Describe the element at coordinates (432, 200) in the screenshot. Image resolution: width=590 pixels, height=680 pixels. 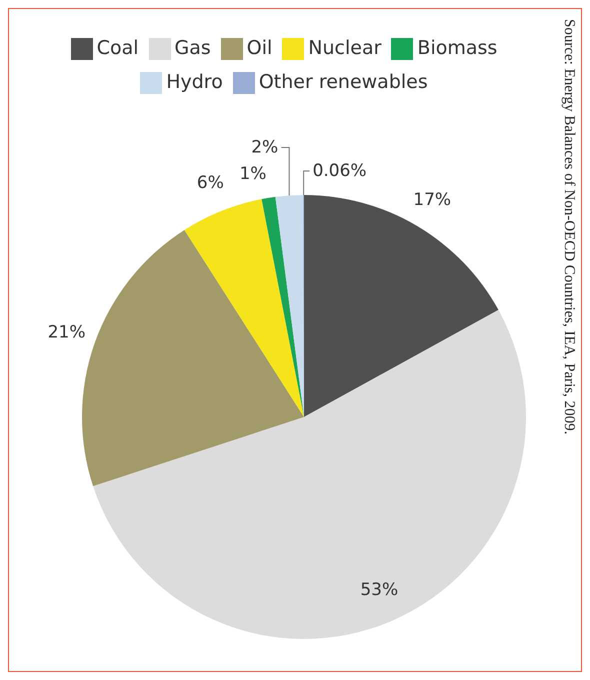
I see `data-label: 17%` at that location.